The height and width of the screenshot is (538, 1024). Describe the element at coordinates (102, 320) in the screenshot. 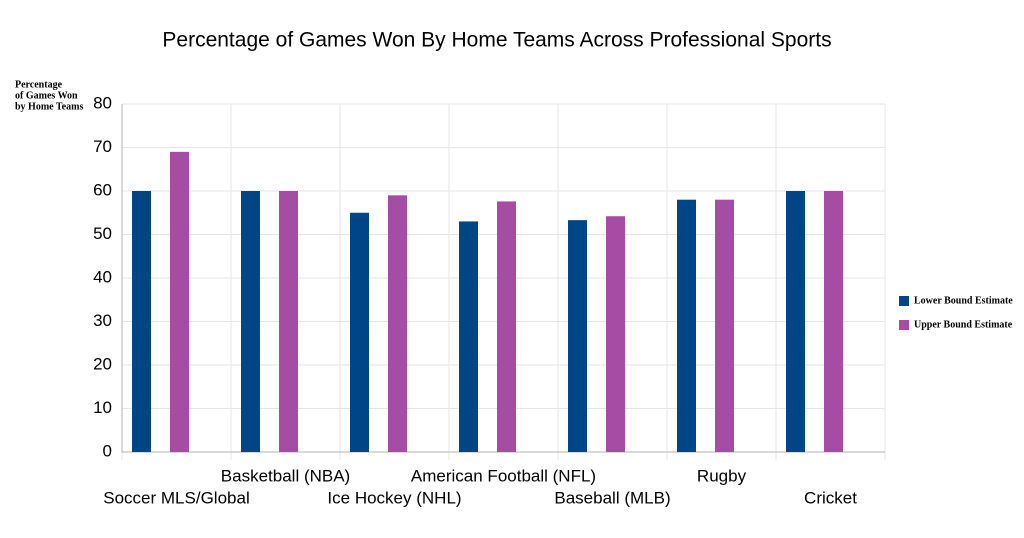

I see `y-tick-label: 30` at that location.